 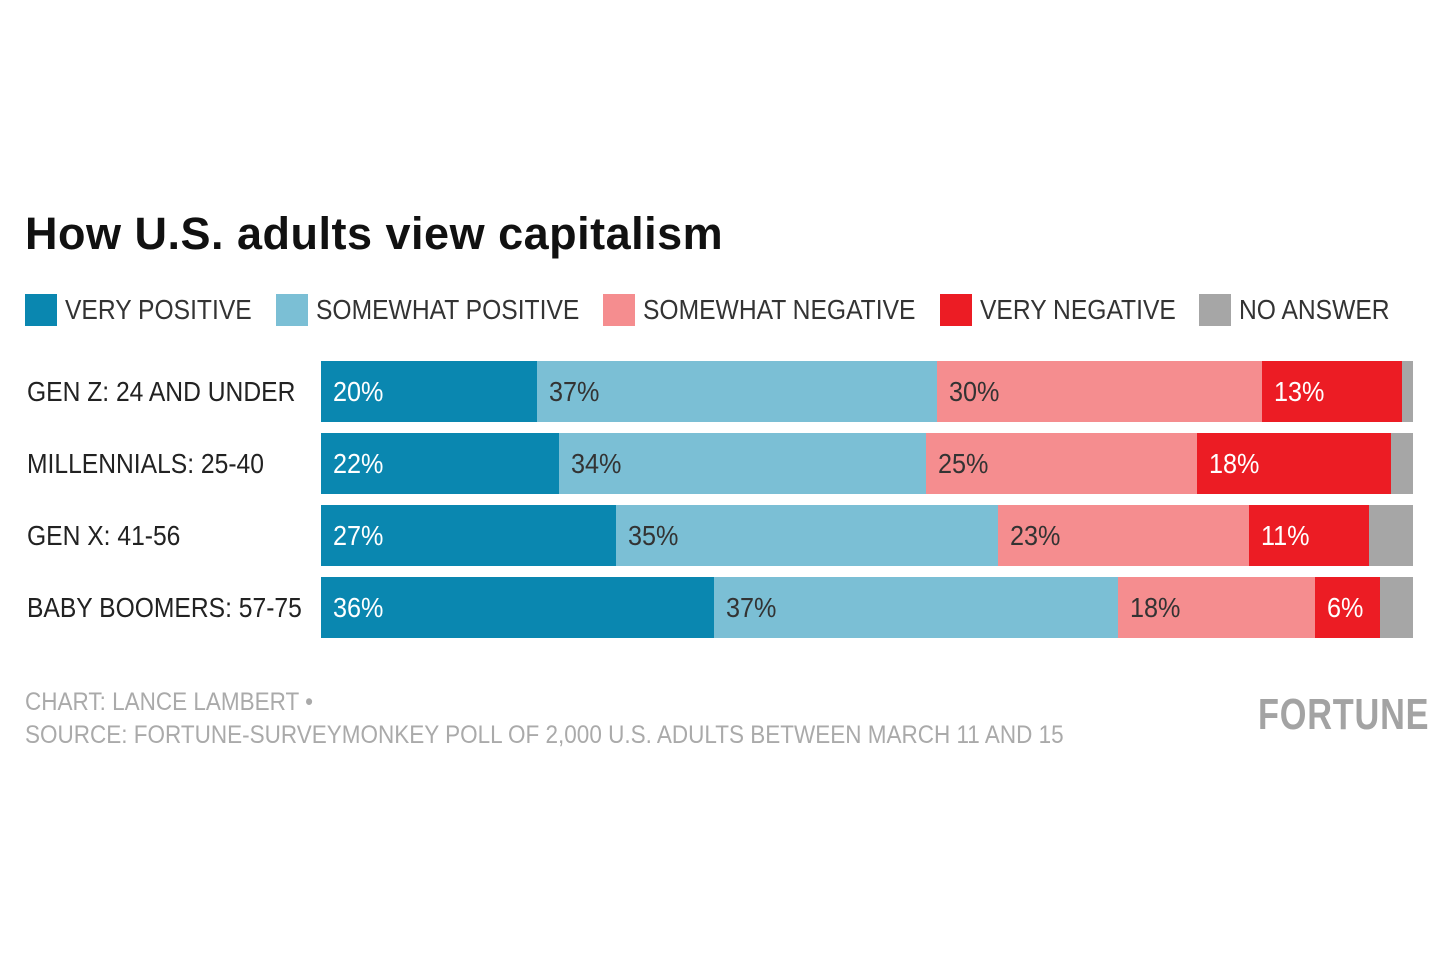 What do you see at coordinates (169, 702) in the screenshot?
I see `chart-credit: CHART: LANCE LAMBERT •` at bounding box center [169, 702].